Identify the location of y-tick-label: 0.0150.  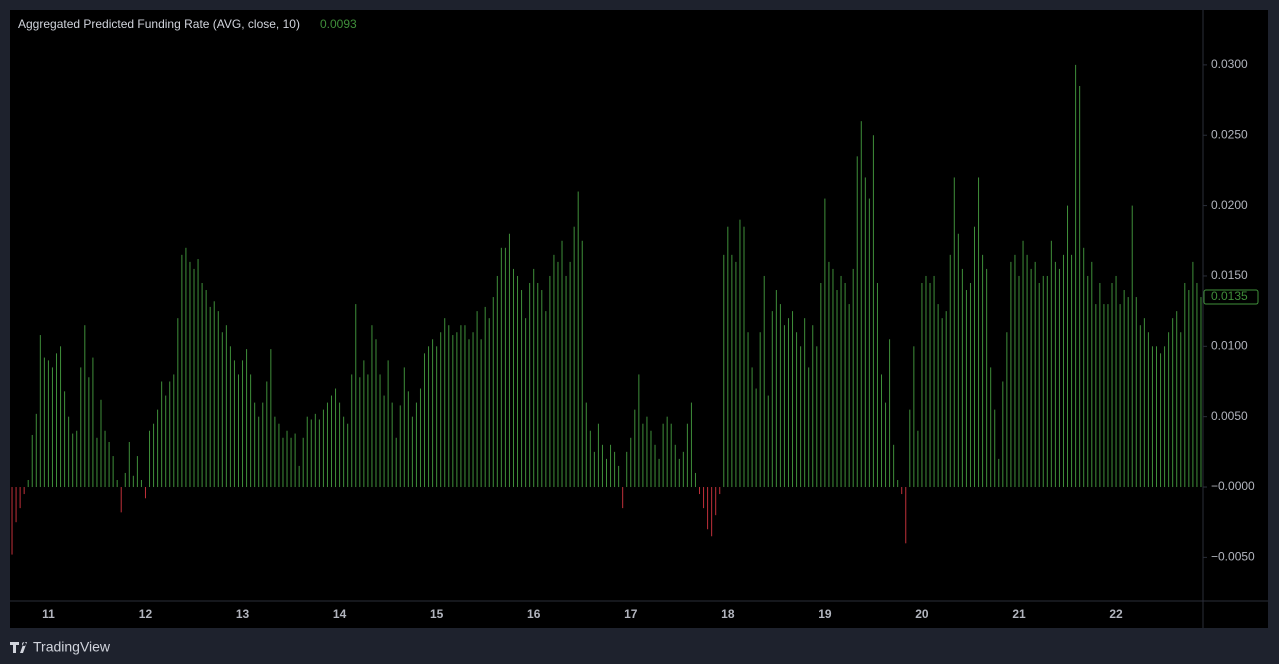
(1229, 275).